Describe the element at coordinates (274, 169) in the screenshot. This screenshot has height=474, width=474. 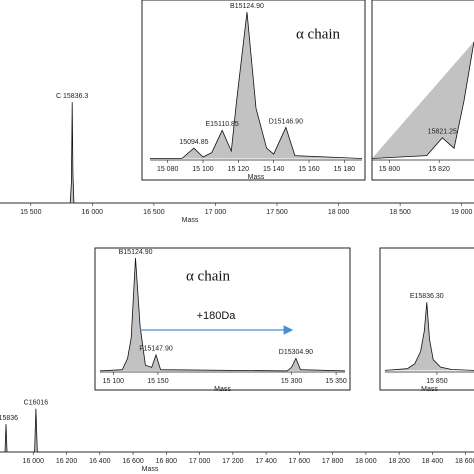
I see `x-tick-label: 15 140` at that location.